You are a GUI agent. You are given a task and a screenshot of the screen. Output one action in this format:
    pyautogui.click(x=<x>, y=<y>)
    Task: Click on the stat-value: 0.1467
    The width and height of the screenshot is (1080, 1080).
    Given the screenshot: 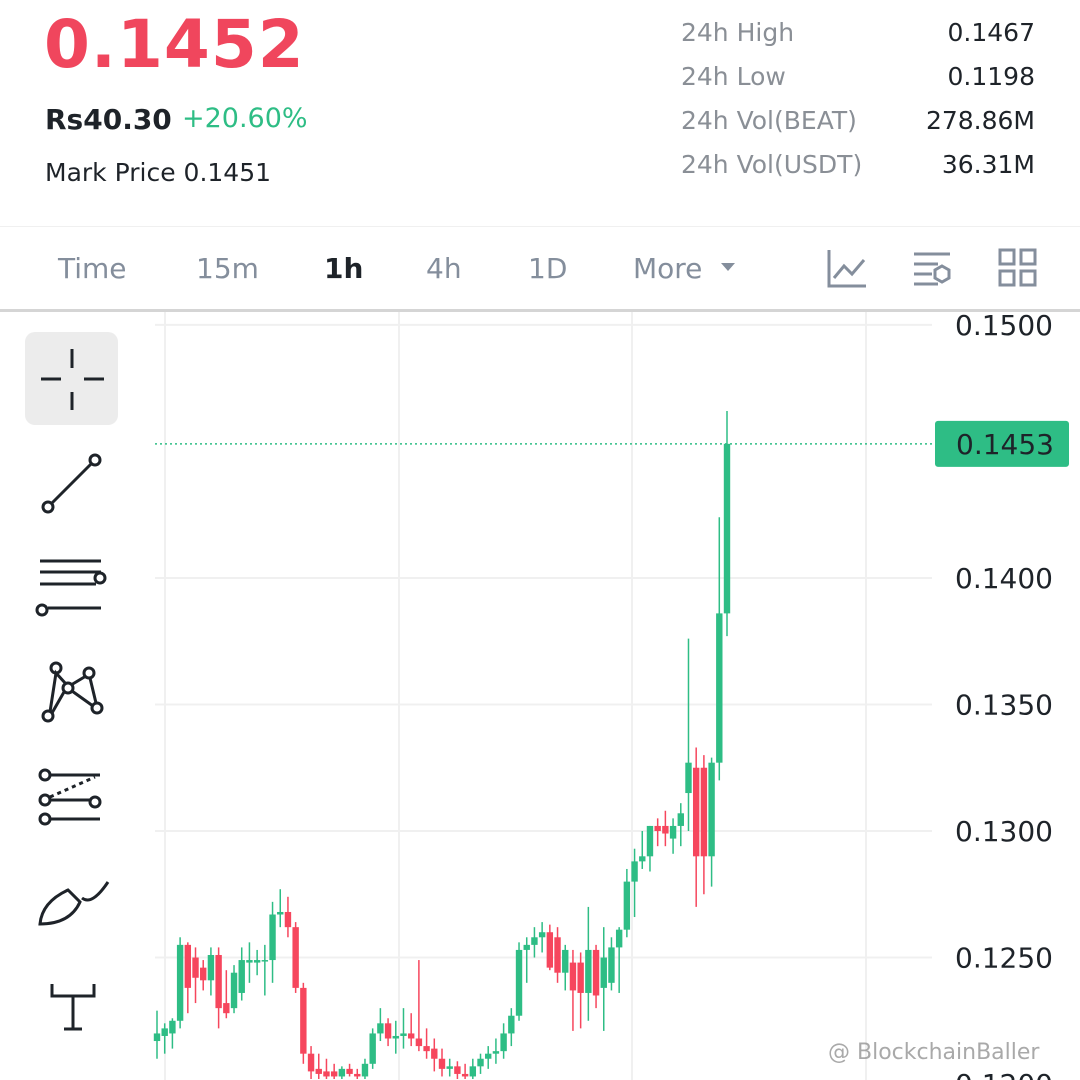 What is the action you would take?
    pyautogui.click(x=991, y=32)
    